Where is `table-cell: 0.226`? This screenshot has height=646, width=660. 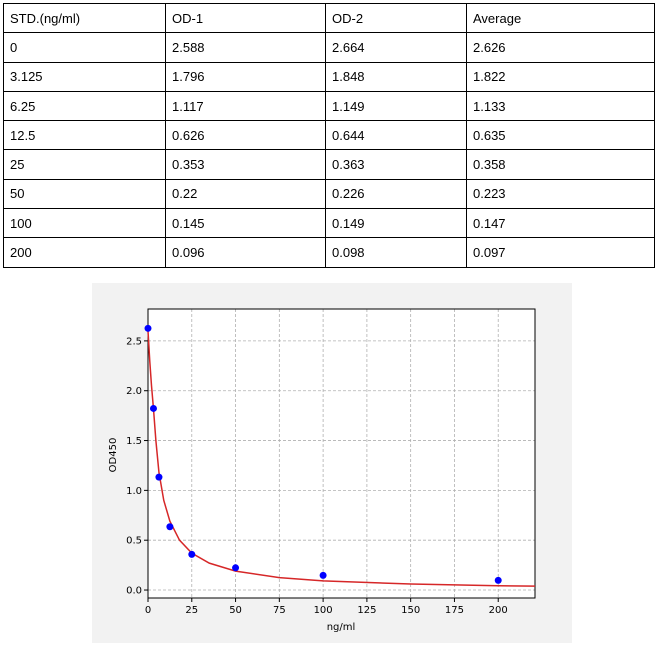
table-cell: 0.226 is located at coordinates (396, 194).